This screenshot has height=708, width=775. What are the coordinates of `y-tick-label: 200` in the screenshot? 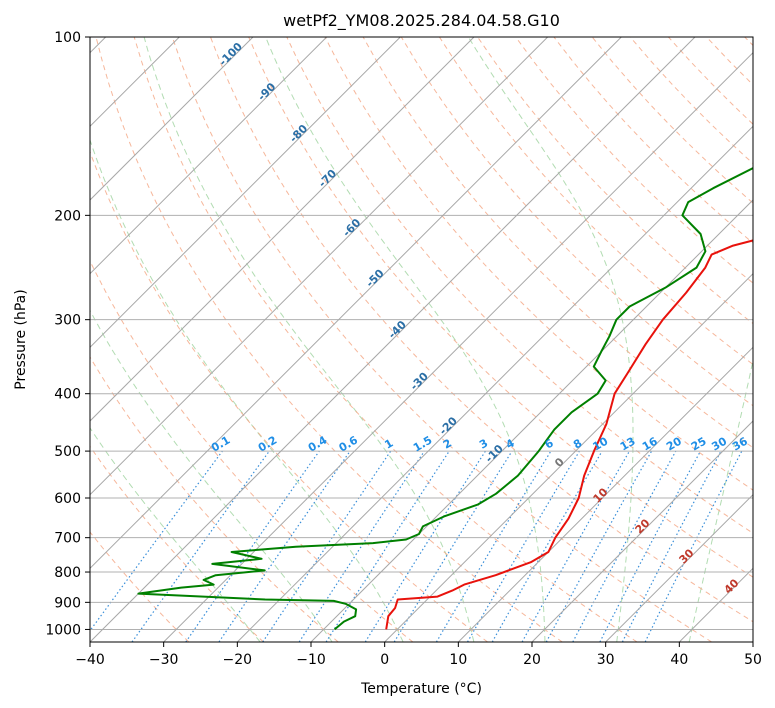 It's located at (67, 216).